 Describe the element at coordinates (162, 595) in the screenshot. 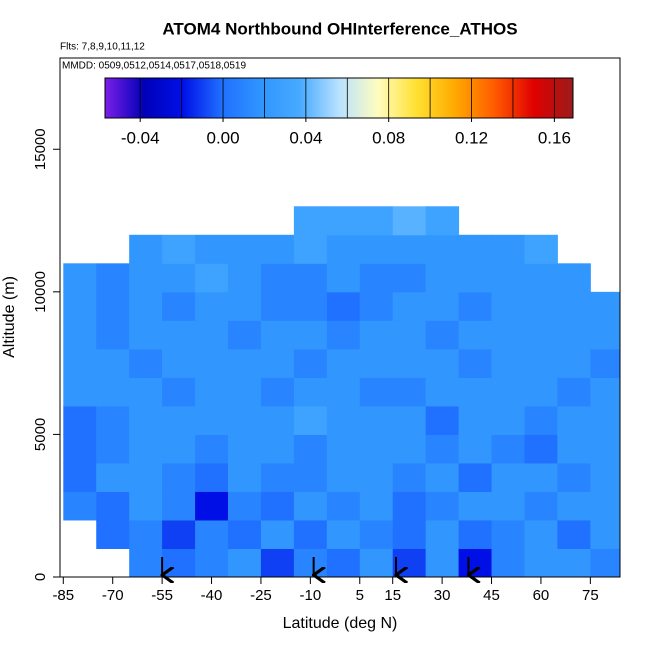

I see `x-tick-label: -55` at that location.